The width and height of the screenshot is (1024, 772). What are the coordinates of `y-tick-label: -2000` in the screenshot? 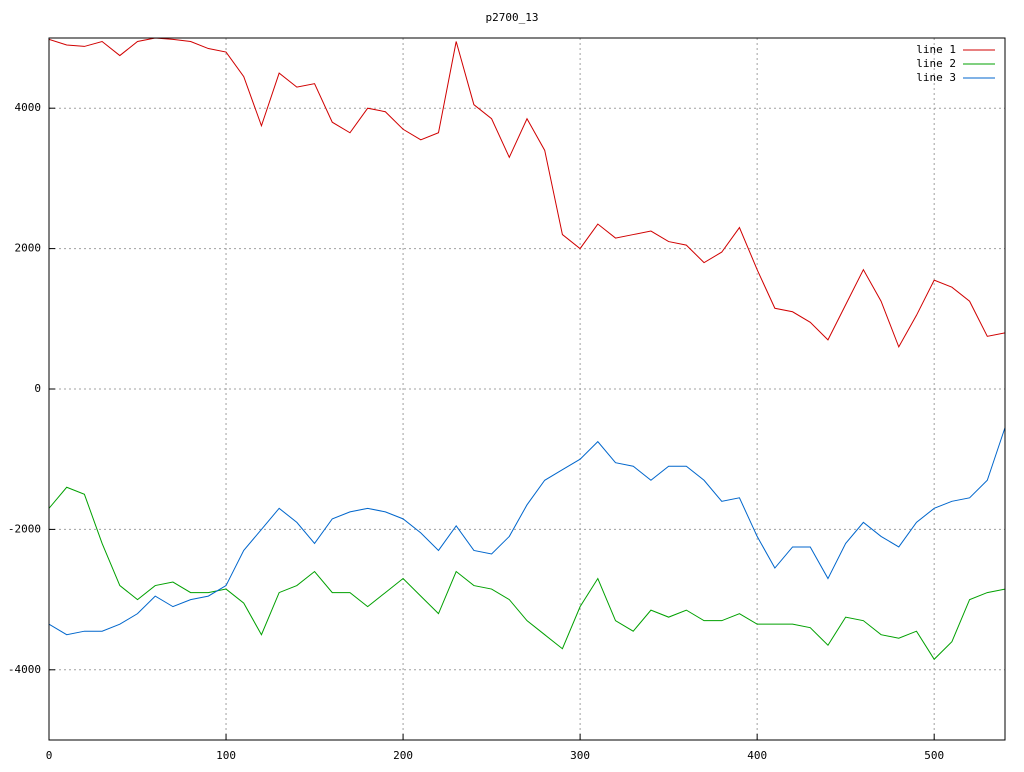 It's located at (24, 528).